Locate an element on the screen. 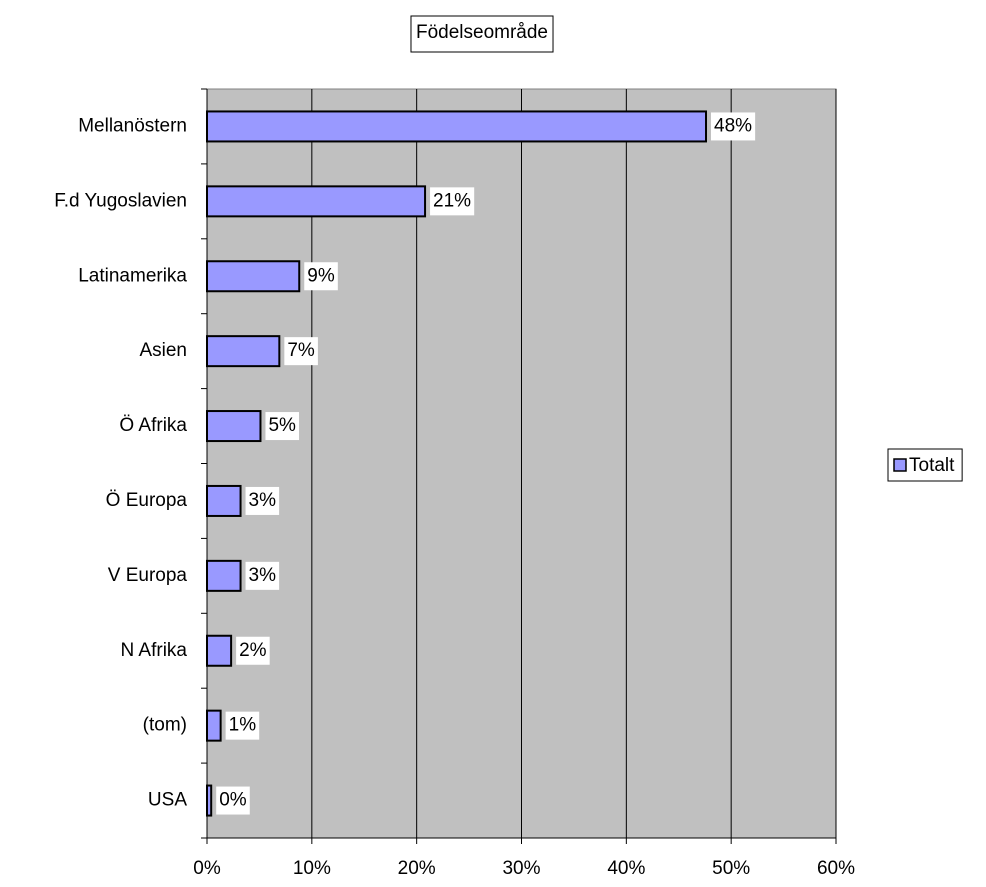 This screenshot has height=887, width=986. y-tick-label: F.d Yugoslavien is located at coordinates (120, 200).